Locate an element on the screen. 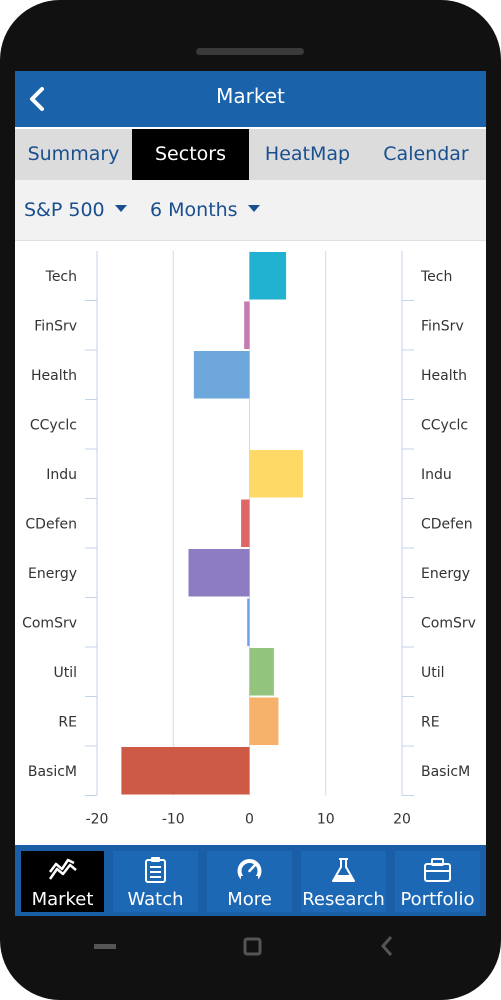 The height and width of the screenshot is (1000, 501). category-label-right: Energy is located at coordinates (445, 574).